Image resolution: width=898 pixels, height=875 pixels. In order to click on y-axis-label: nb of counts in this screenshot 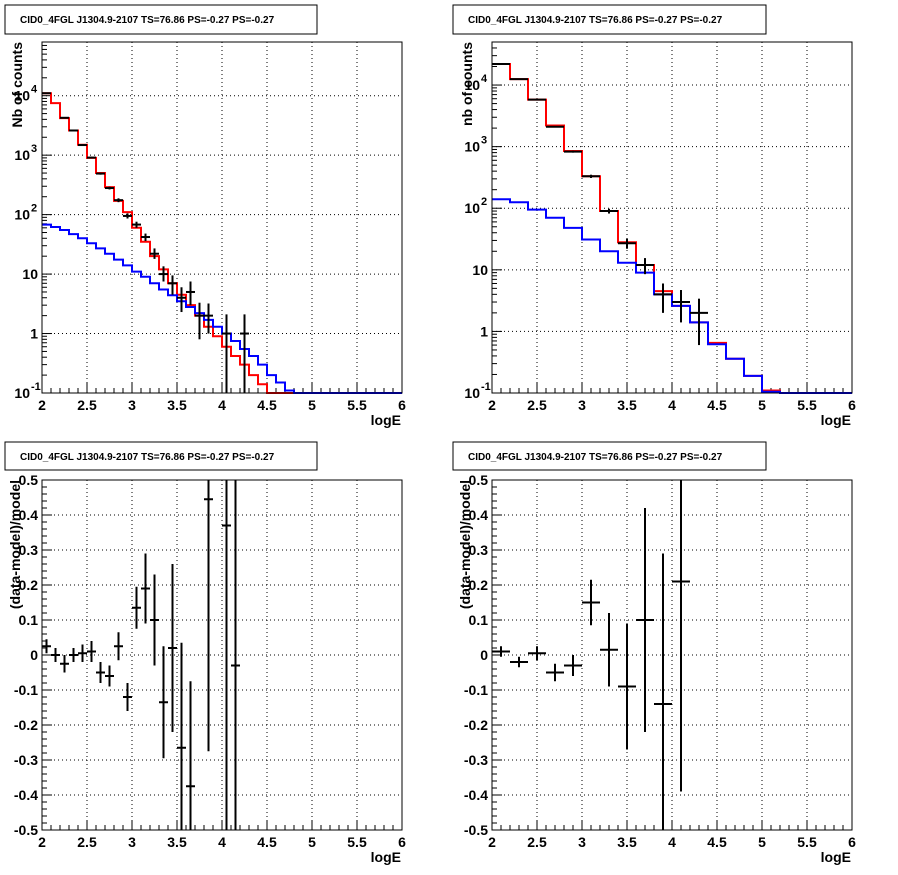, I will do `click(467, 84)`.